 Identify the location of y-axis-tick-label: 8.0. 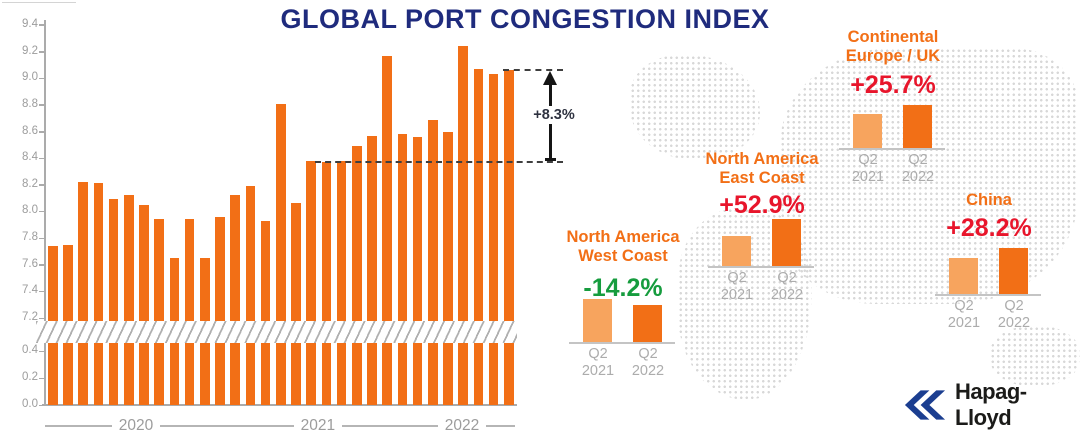
(30, 210).